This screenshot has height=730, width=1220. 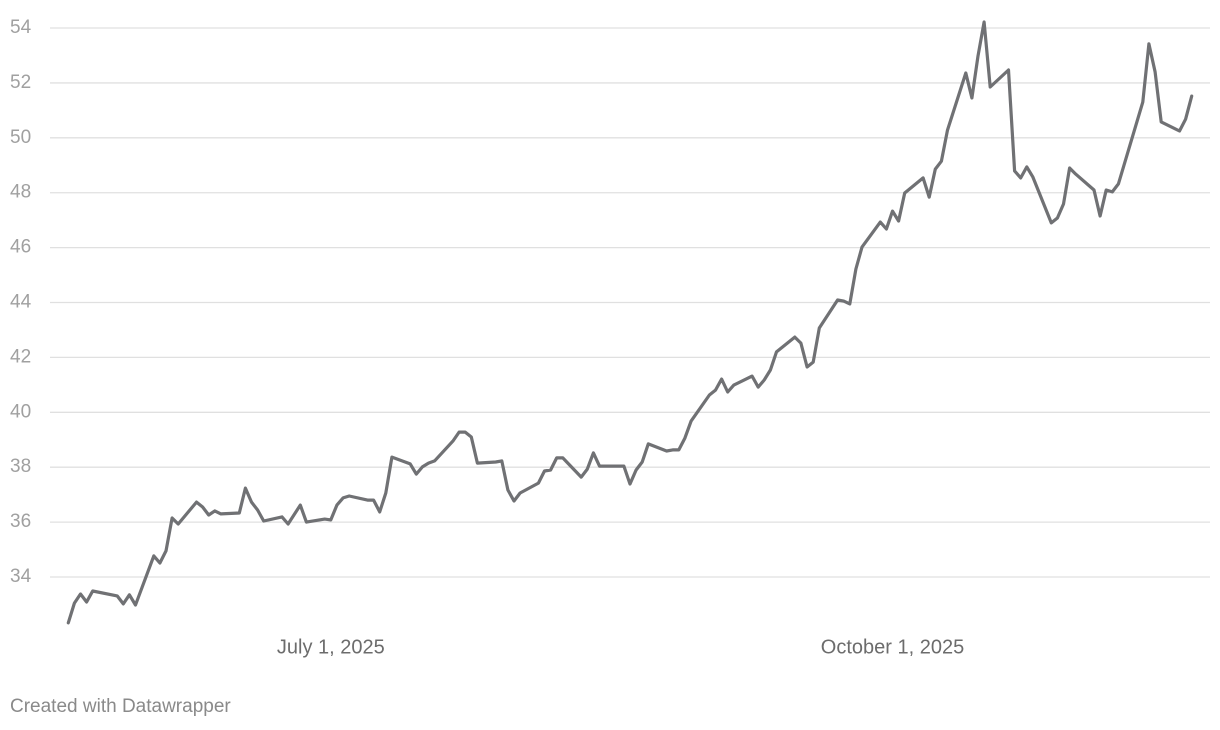 I want to click on y-tick-label: 40, so click(x=20, y=411).